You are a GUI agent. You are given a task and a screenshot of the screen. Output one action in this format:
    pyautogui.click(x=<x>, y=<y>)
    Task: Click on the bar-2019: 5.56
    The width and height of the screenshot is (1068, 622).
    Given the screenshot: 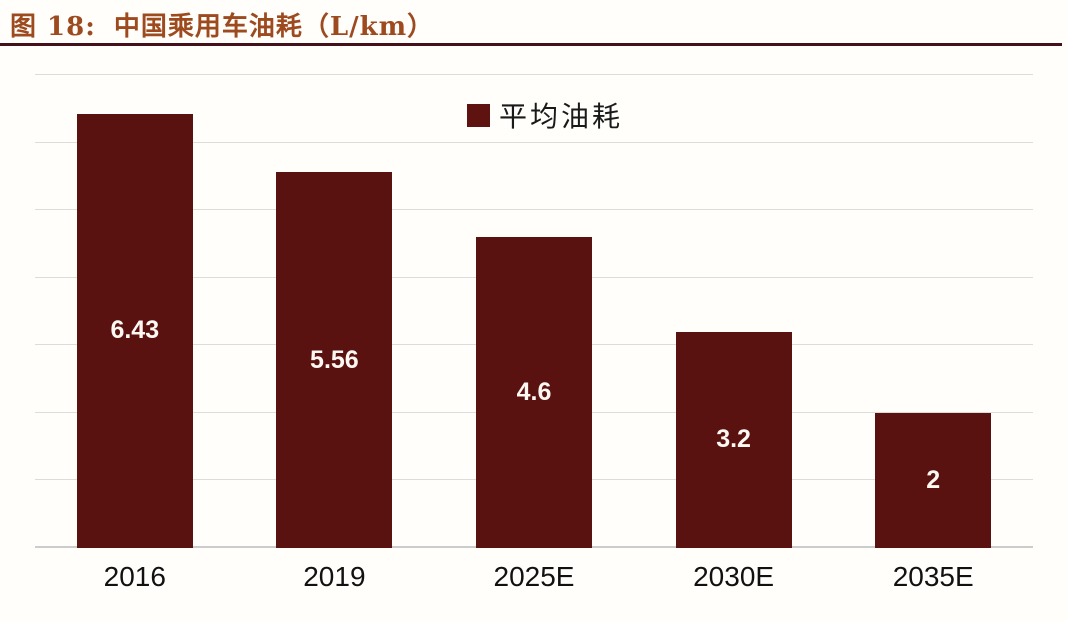 What is the action you would take?
    pyautogui.click(x=334, y=360)
    